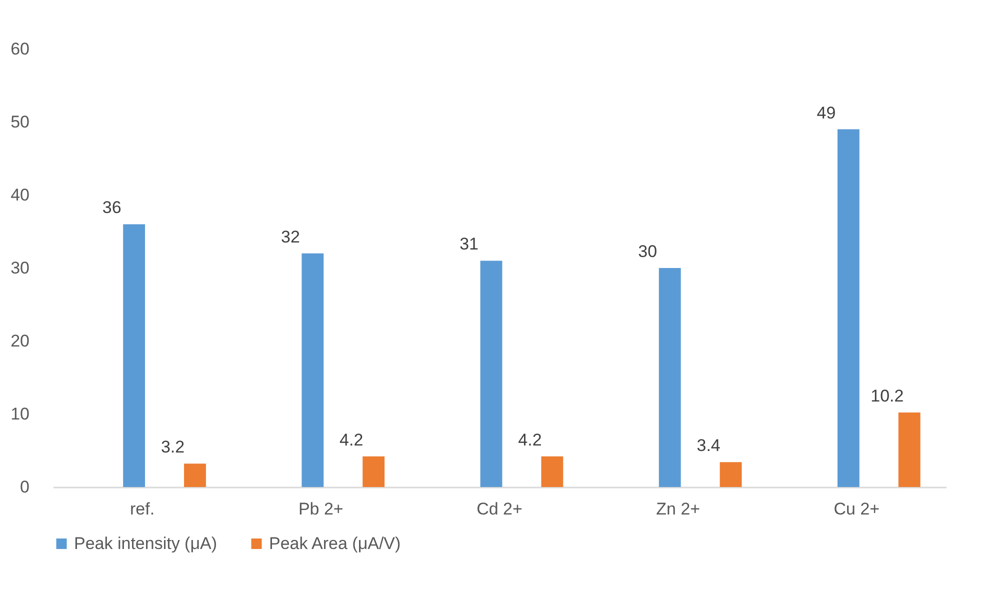 The image size is (985, 601). I want to click on y-tick-label: 40, so click(20, 195).